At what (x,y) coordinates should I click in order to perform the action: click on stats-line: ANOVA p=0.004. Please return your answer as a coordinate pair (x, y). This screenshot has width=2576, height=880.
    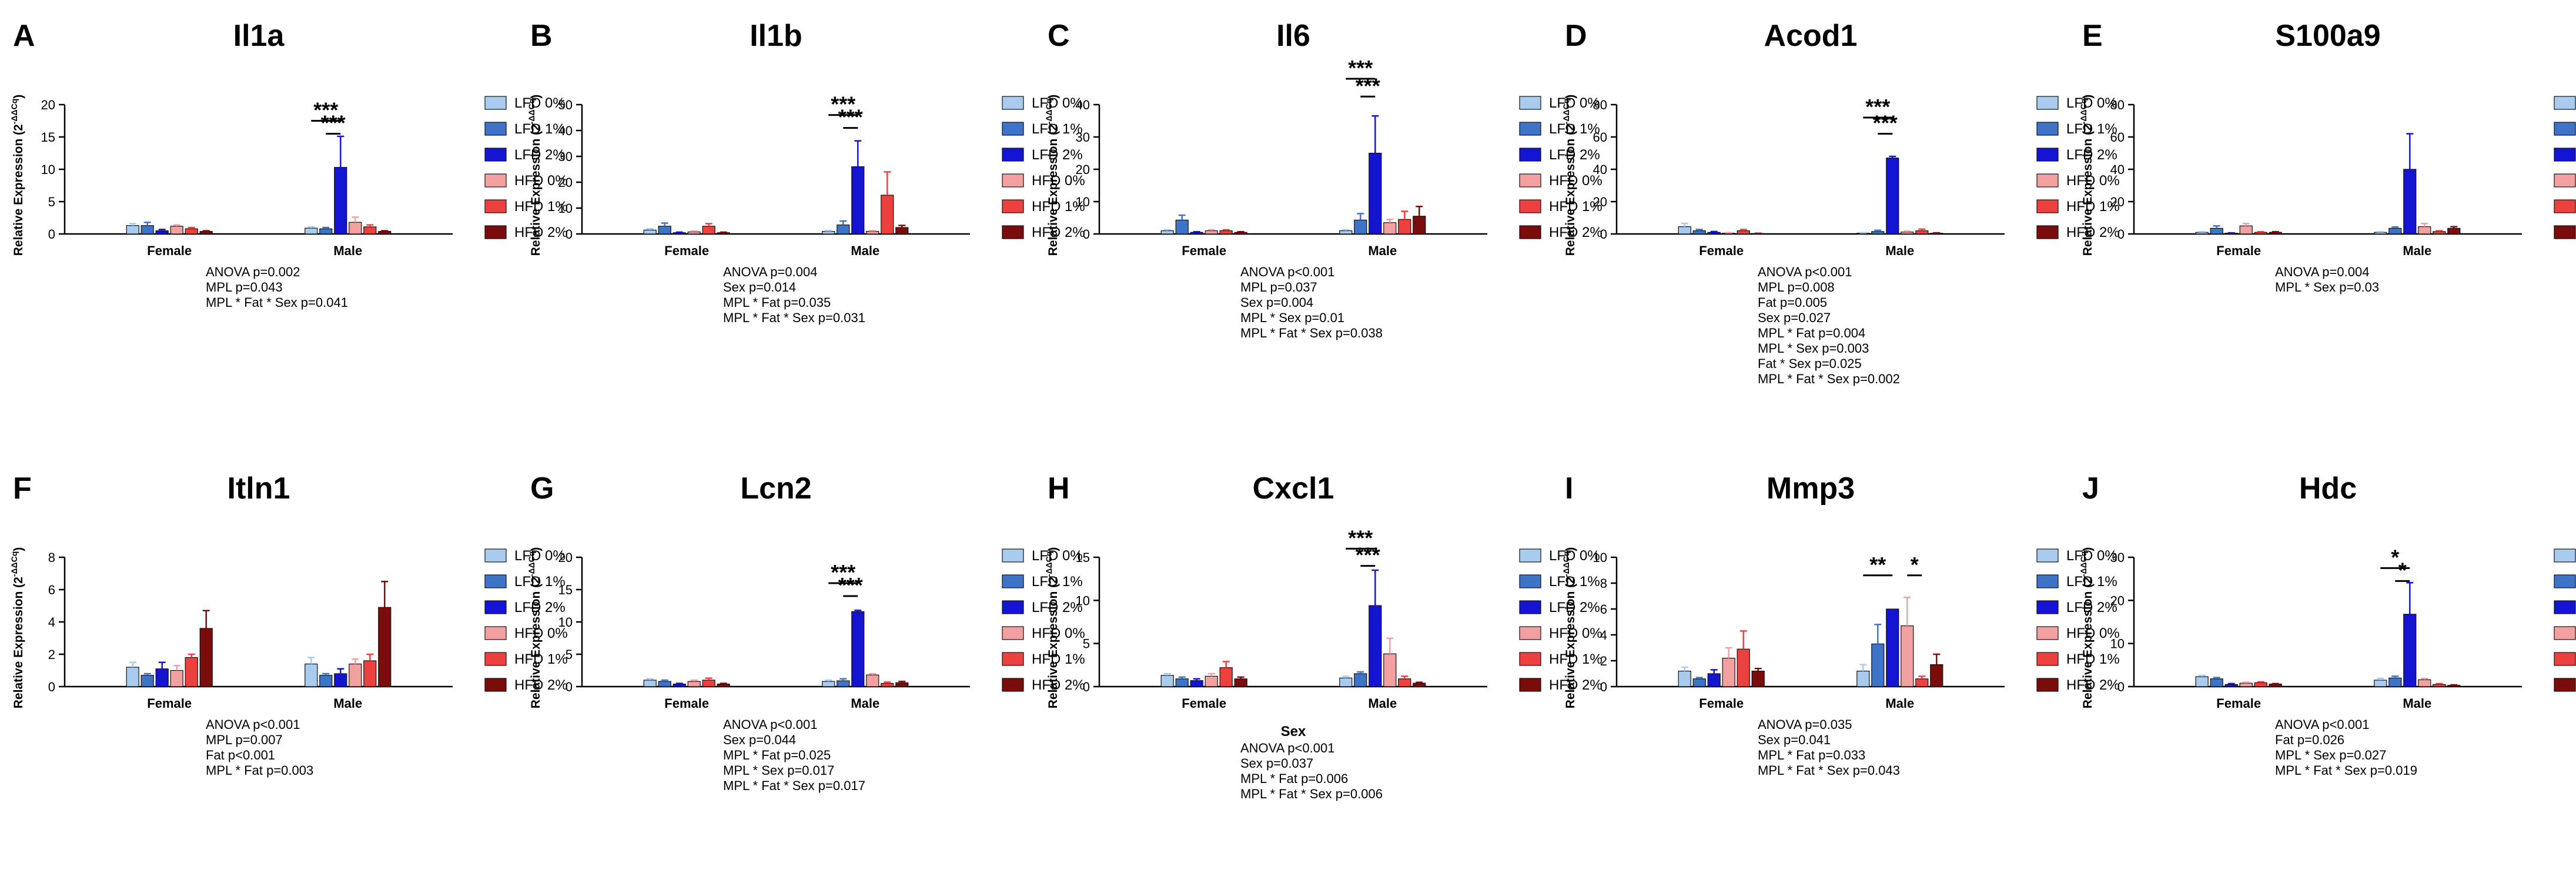
    Looking at the image, I should click on (2322, 272).